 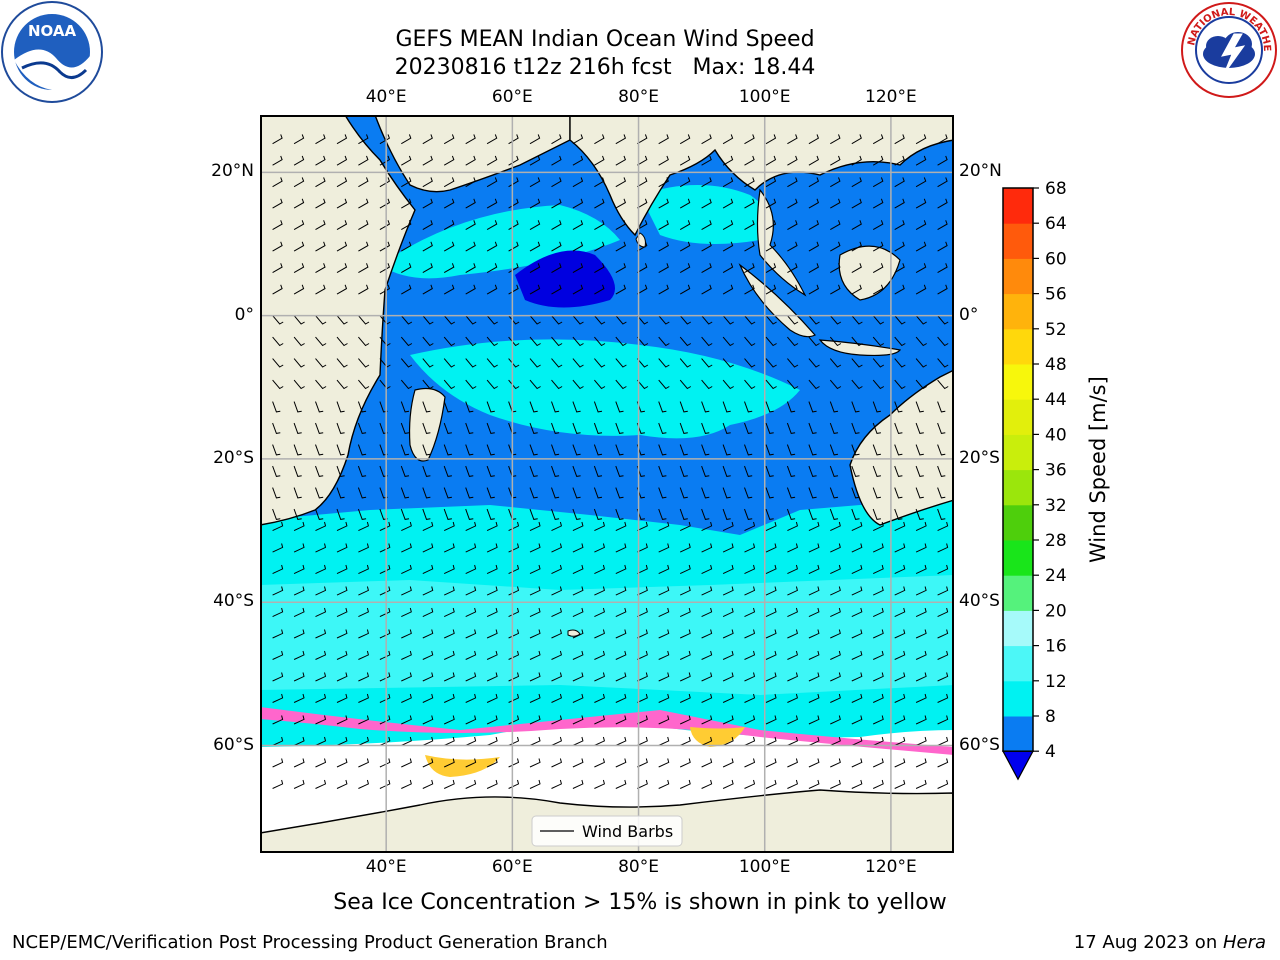 What do you see at coordinates (1056, 506) in the screenshot?
I see `colorbar-tick-label: 32` at bounding box center [1056, 506].